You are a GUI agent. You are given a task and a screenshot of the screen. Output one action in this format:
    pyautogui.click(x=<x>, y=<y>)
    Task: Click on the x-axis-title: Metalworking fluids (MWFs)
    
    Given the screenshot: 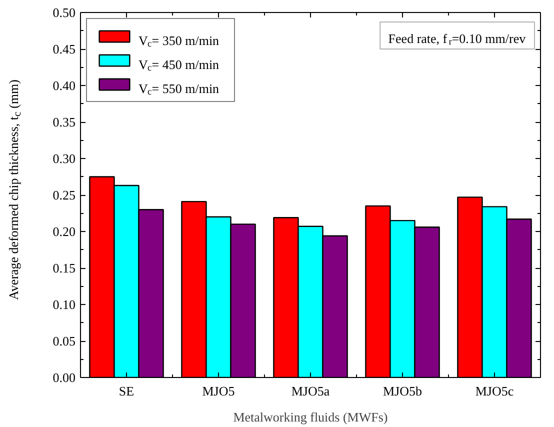 What is the action you would take?
    pyautogui.click(x=310, y=417)
    